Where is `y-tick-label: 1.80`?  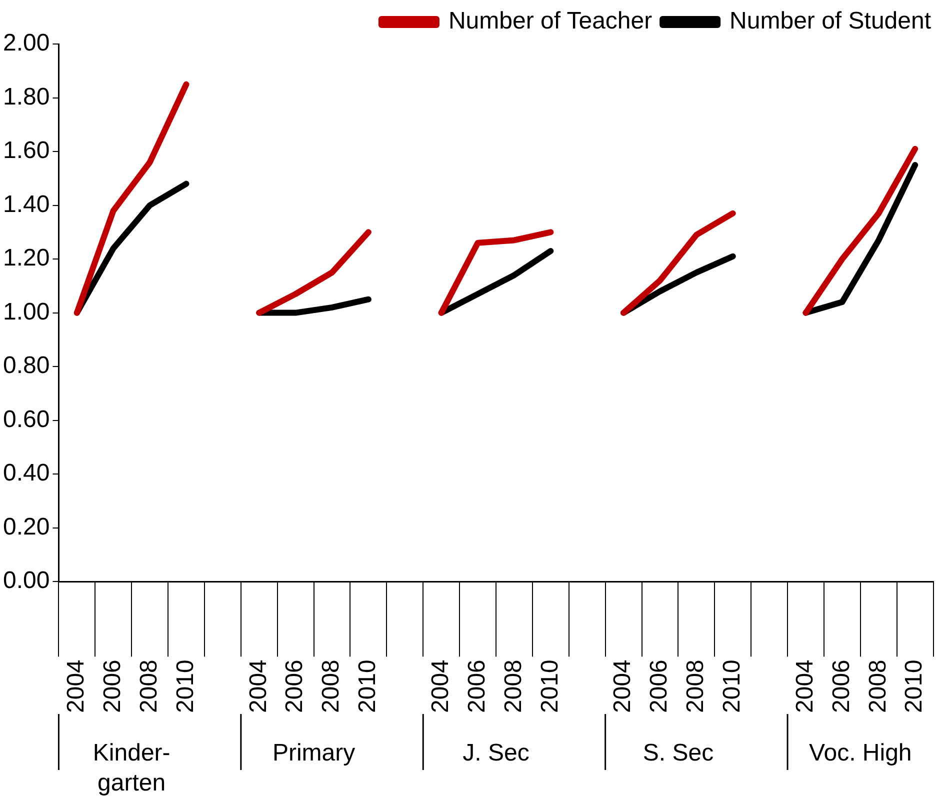
y-tick-label: 1.80 is located at coordinates (26, 96).